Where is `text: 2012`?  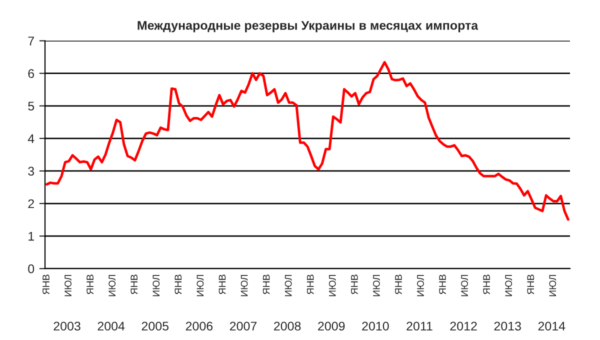 text: 2012 is located at coordinates (463, 326).